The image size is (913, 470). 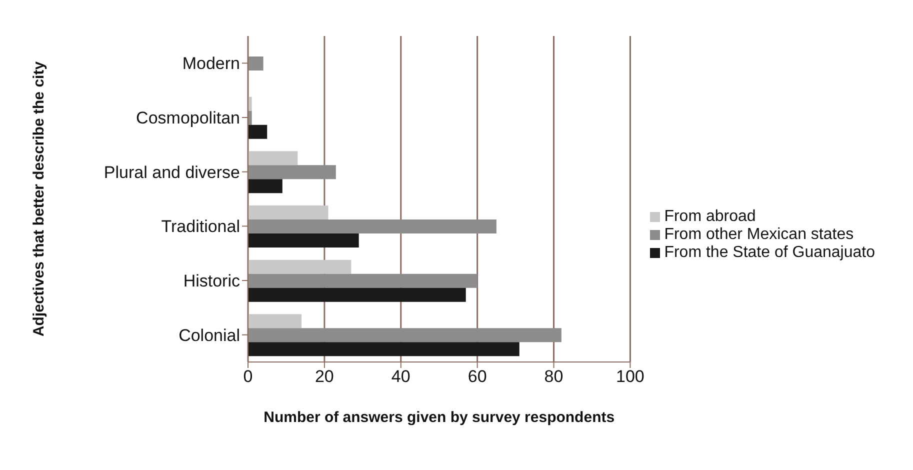 What do you see at coordinates (400, 376) in the screenshot?
I see `x-tick-label: 40` at bounding box center [400, 376].